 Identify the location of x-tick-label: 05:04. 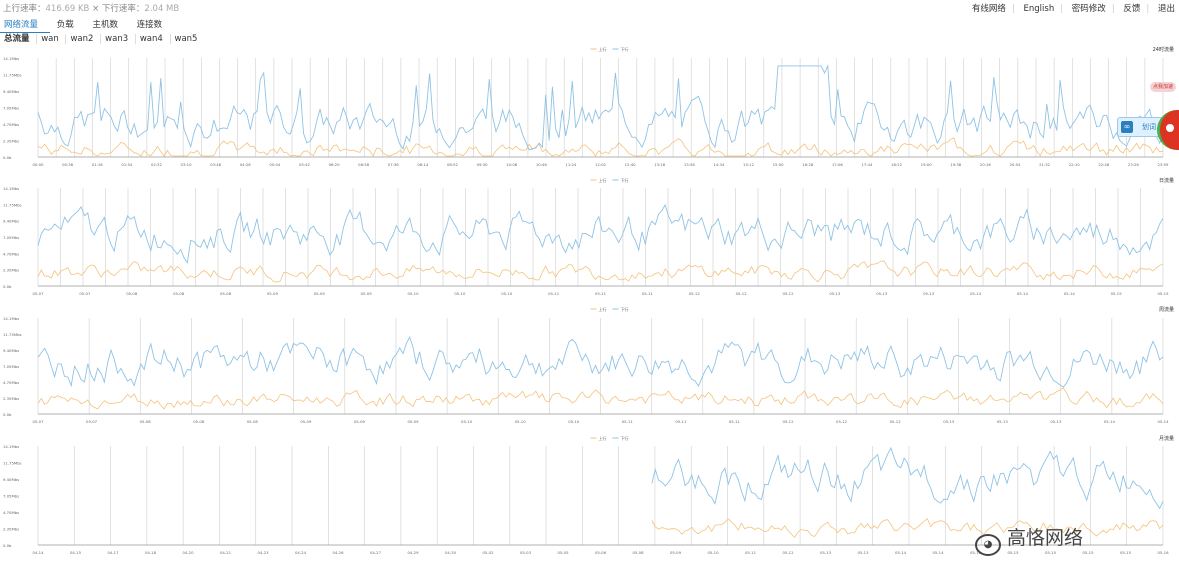
(275, 164).